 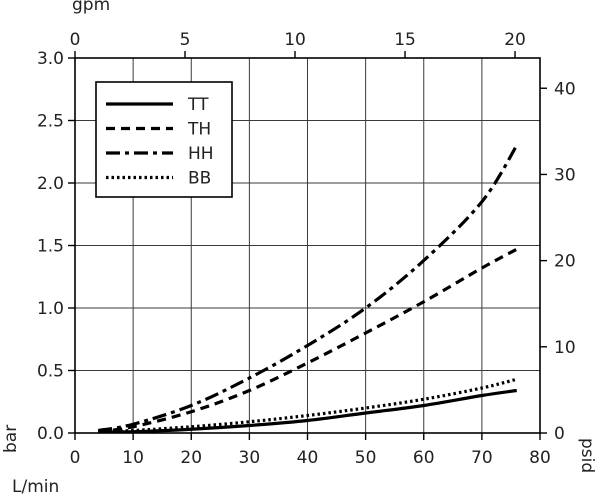 What do you see at coordinates (565, 348) in the screenshot?
I see `y2-tick-label: 10` at bounding box center [565, 348].